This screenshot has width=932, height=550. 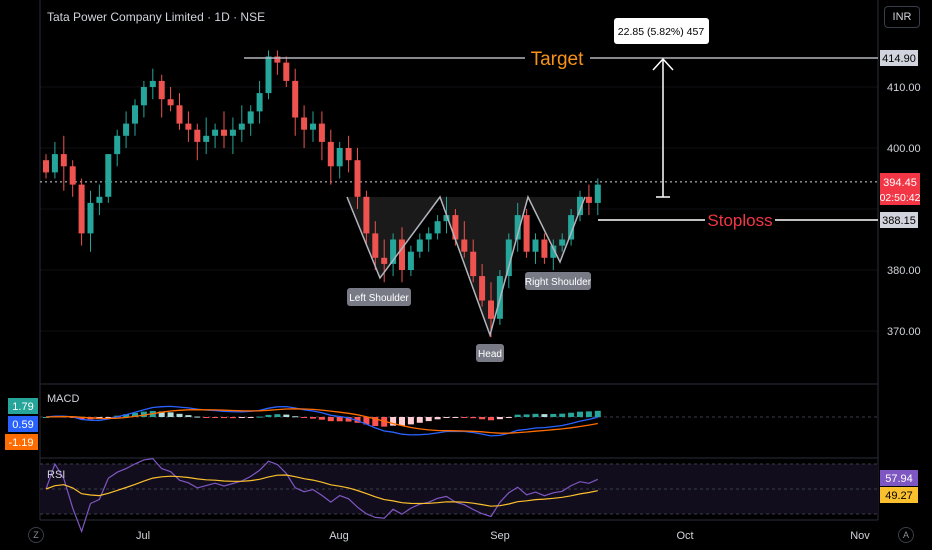 I want to click on measure-box, so click(x=661, y=31).